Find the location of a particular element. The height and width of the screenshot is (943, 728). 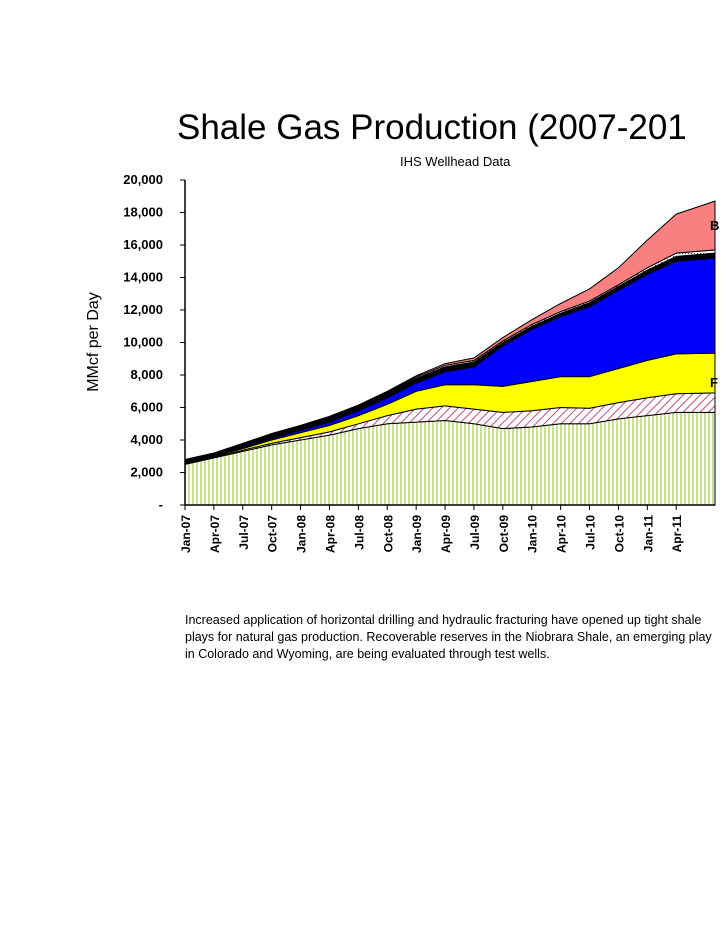

y-tick-label: 4,000 is located at coordinates (146, 439).